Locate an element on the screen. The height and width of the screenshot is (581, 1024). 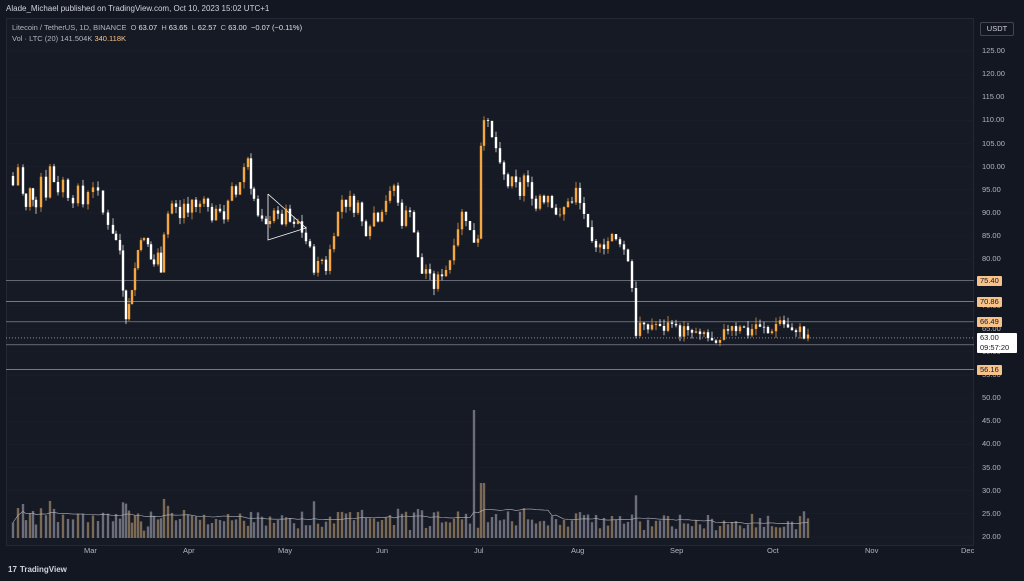
change-value: −0.07 (−0.11%) is located at coordinates (276, 27).